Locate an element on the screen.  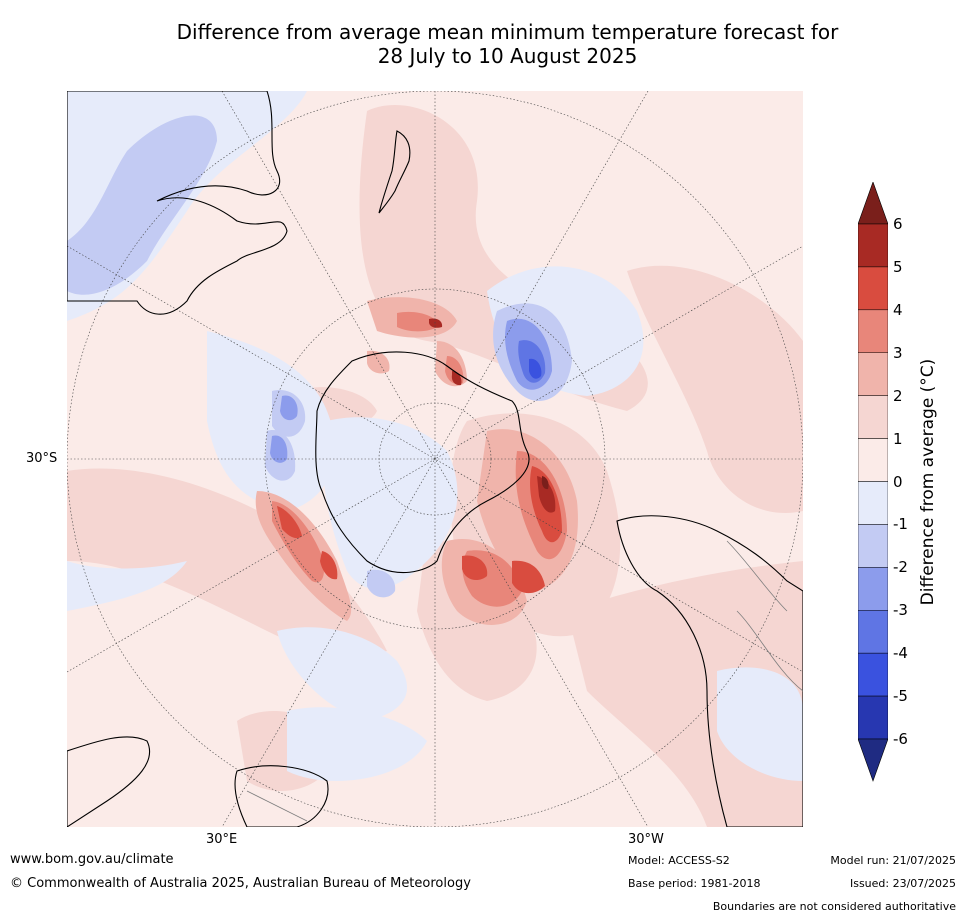
footer-model-run: Model run: 21/07/2025 is located at coordinates (893, 860).